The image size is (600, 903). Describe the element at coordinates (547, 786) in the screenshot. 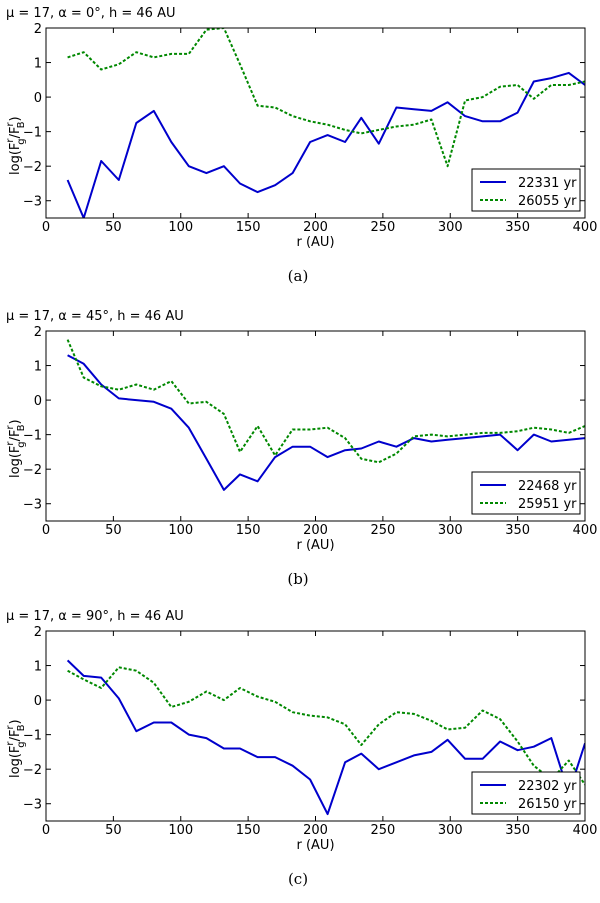

I see `legend-label-1: 22302 yr` at that location.